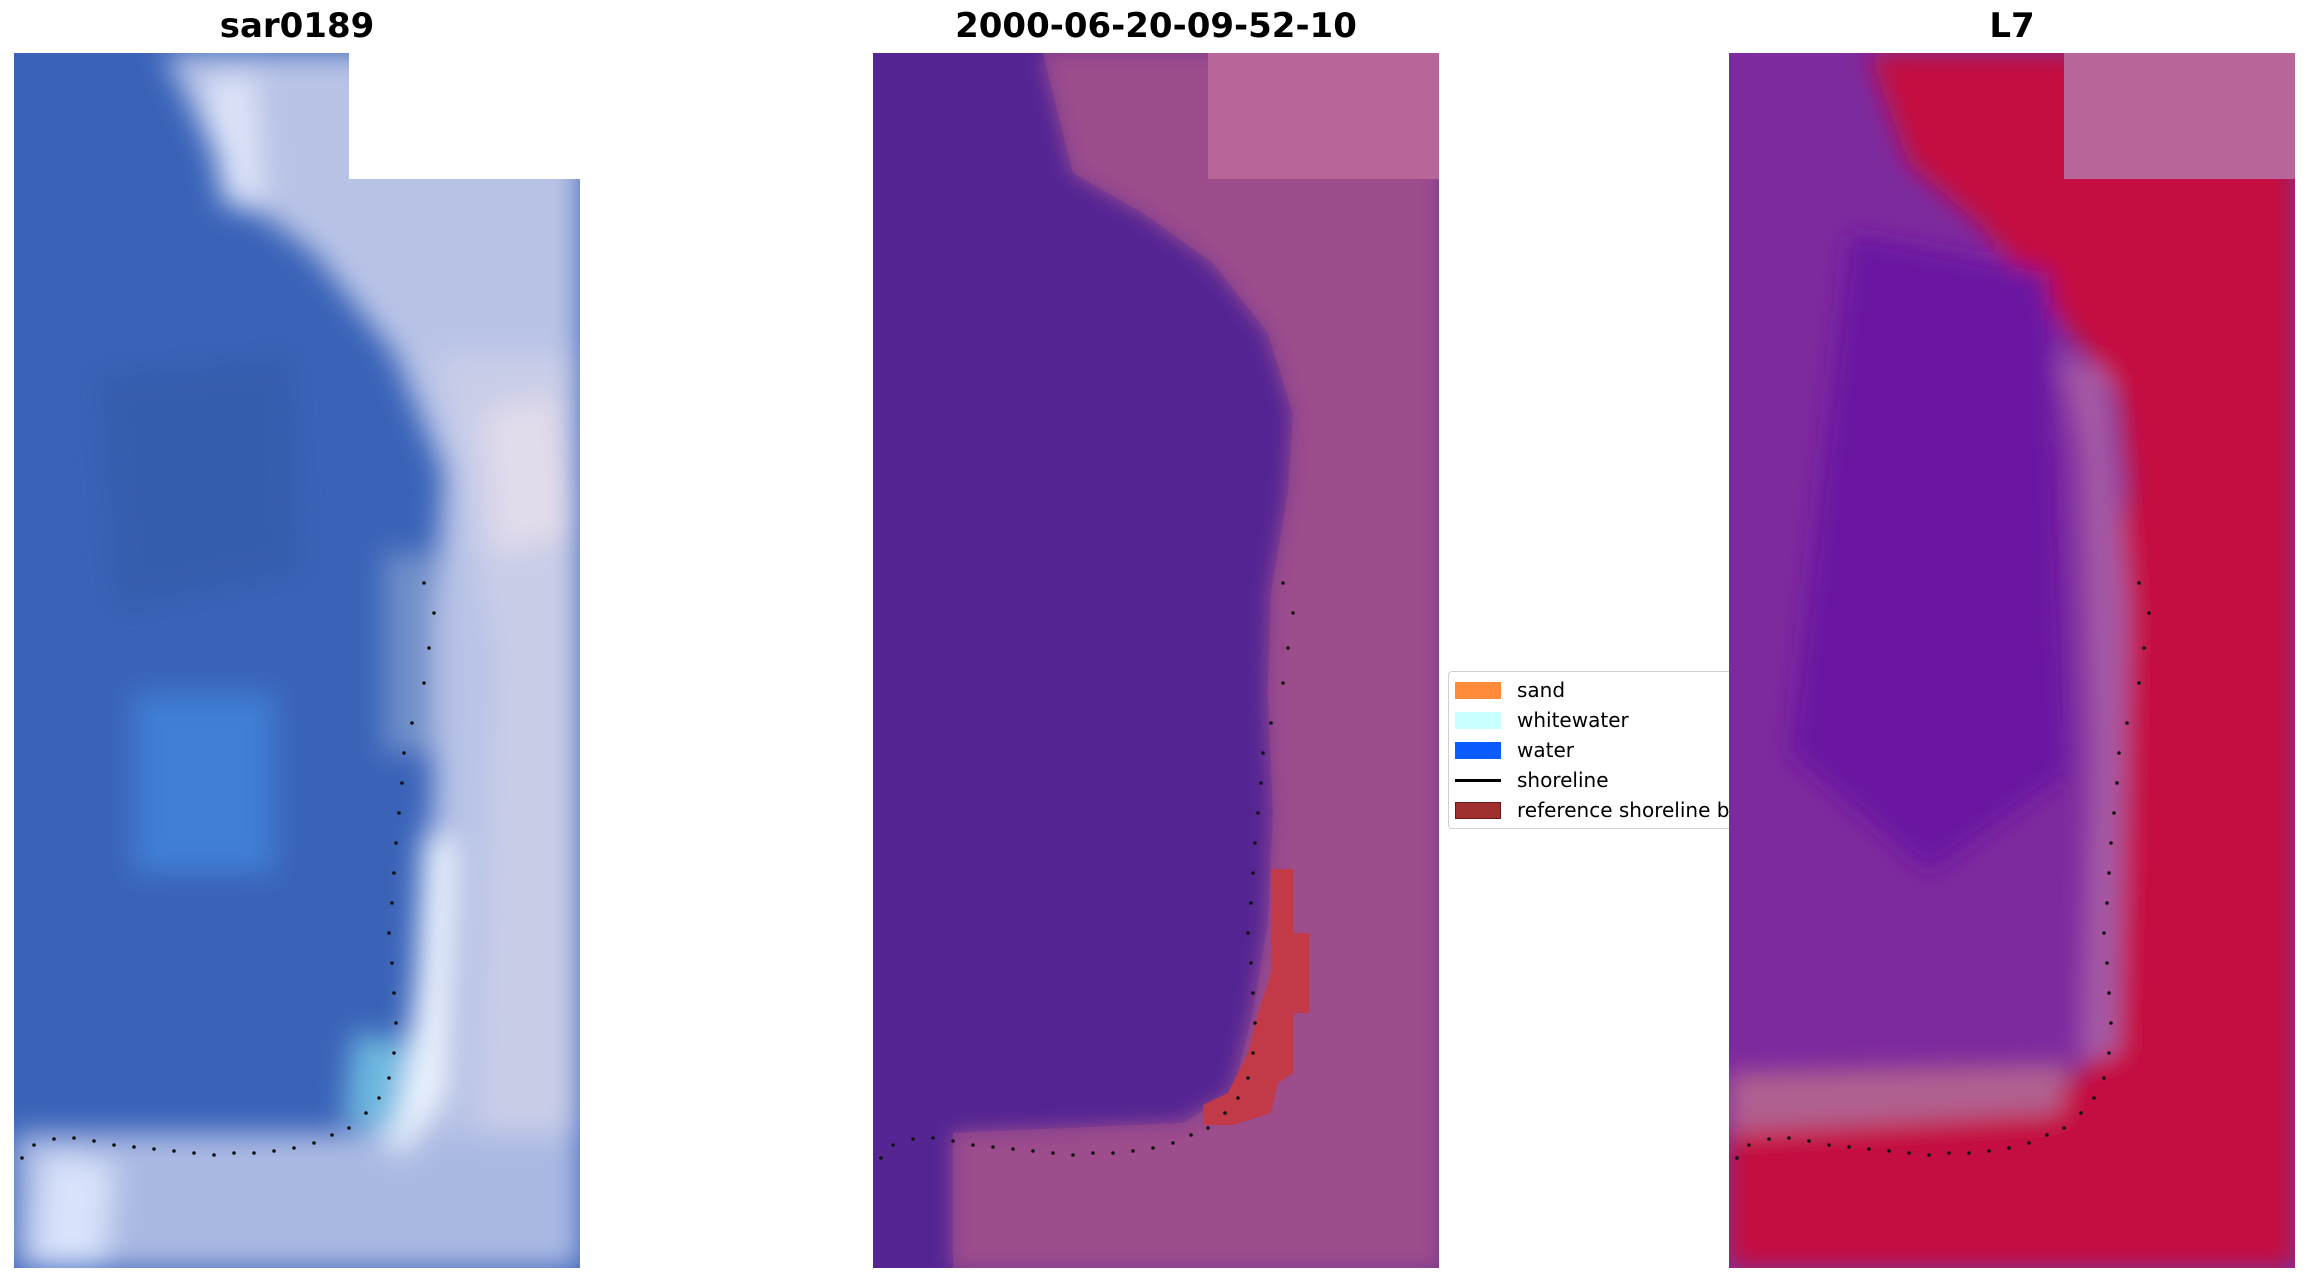  I want to click on water-swatch, so click(1478, 750).